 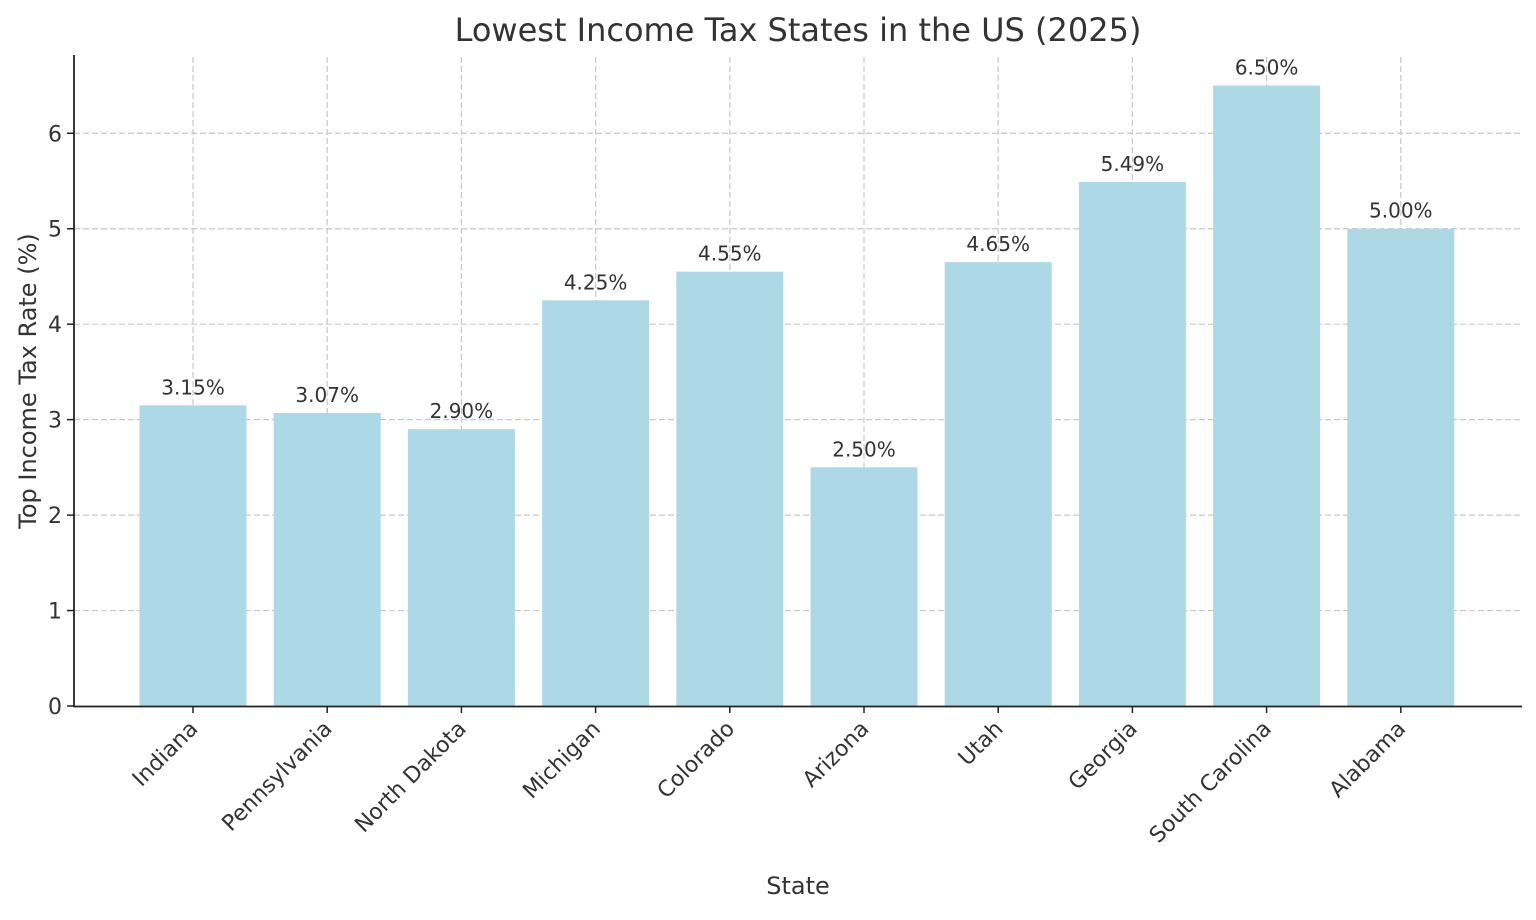 I want to click on x-tick-label: Utah, so click(x=981, y=744).